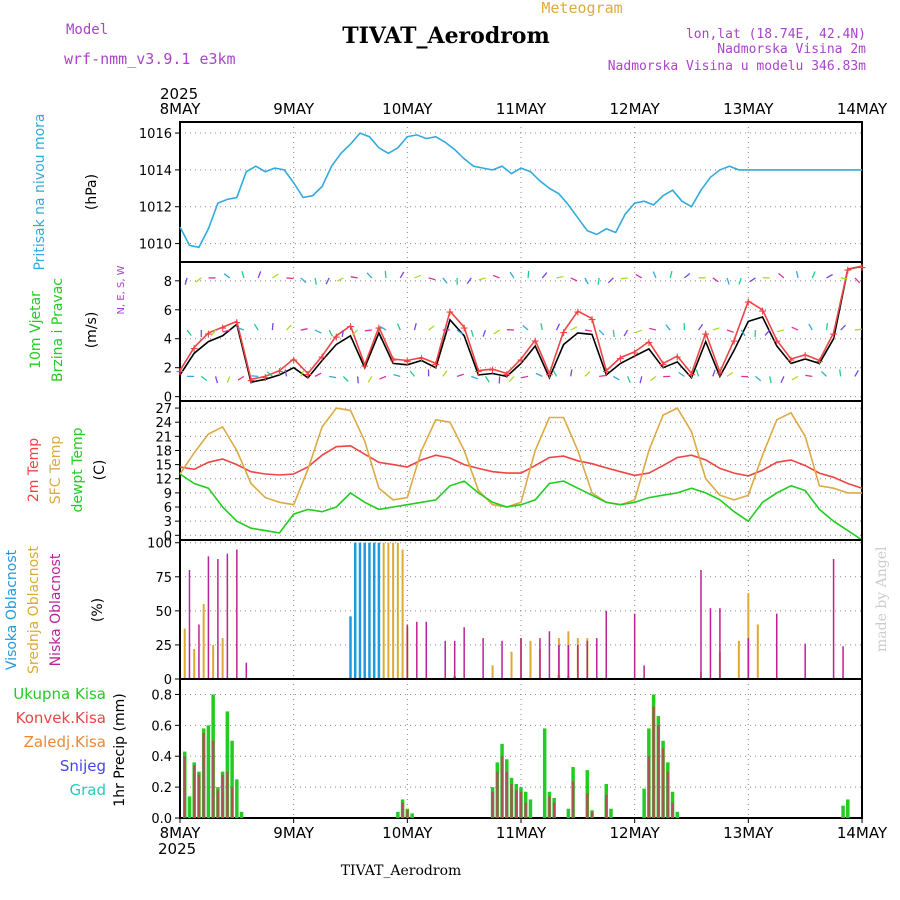 This screenshot has height=900, width=900. What do you see at coordinates (294, 833) in the screenshot?
I see `date-tick-bottom: 9MAY` at bounding box center [294, 833].